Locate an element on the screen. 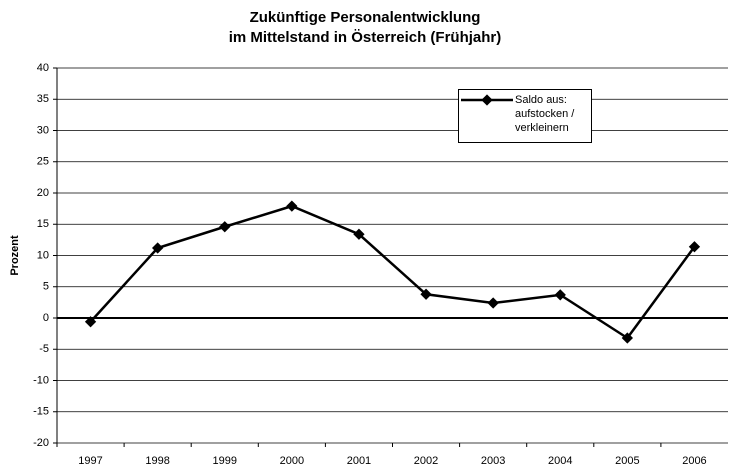 The image size is (730, 469). x-tick-label: 2004 is located at coordinates (560, 461).